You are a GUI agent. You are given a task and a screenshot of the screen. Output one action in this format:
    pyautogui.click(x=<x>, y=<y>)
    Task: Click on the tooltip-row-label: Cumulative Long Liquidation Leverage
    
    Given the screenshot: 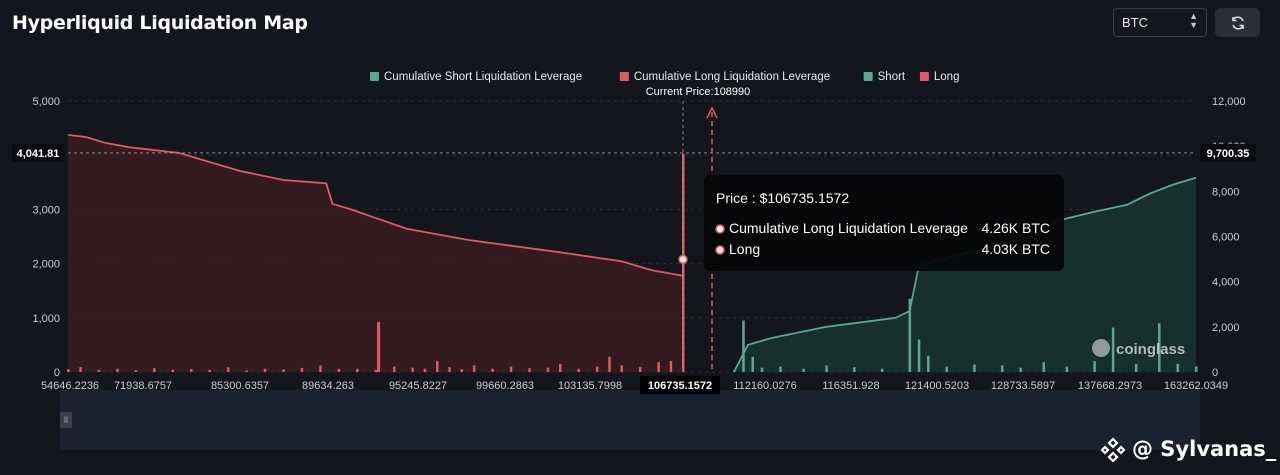 What is the action you would take?
    pyautogui.click(x=848, y=228)
    